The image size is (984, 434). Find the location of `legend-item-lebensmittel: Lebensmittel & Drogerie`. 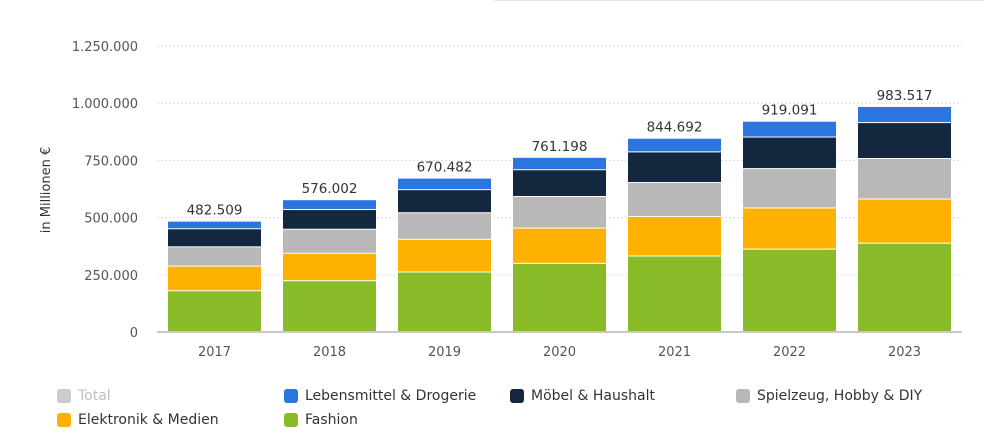

legend-item-lebensmittel: Lebensmittel & Drogerie is located at coordinates (380, 396).